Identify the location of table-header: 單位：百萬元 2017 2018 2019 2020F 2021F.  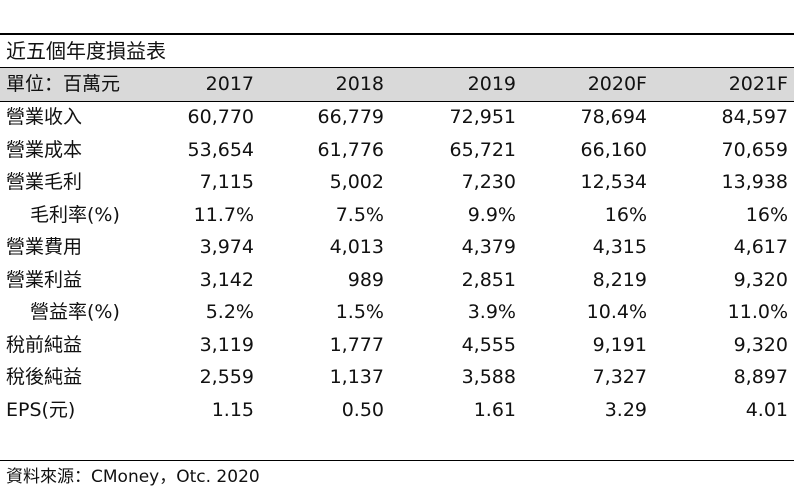
(397, 84).